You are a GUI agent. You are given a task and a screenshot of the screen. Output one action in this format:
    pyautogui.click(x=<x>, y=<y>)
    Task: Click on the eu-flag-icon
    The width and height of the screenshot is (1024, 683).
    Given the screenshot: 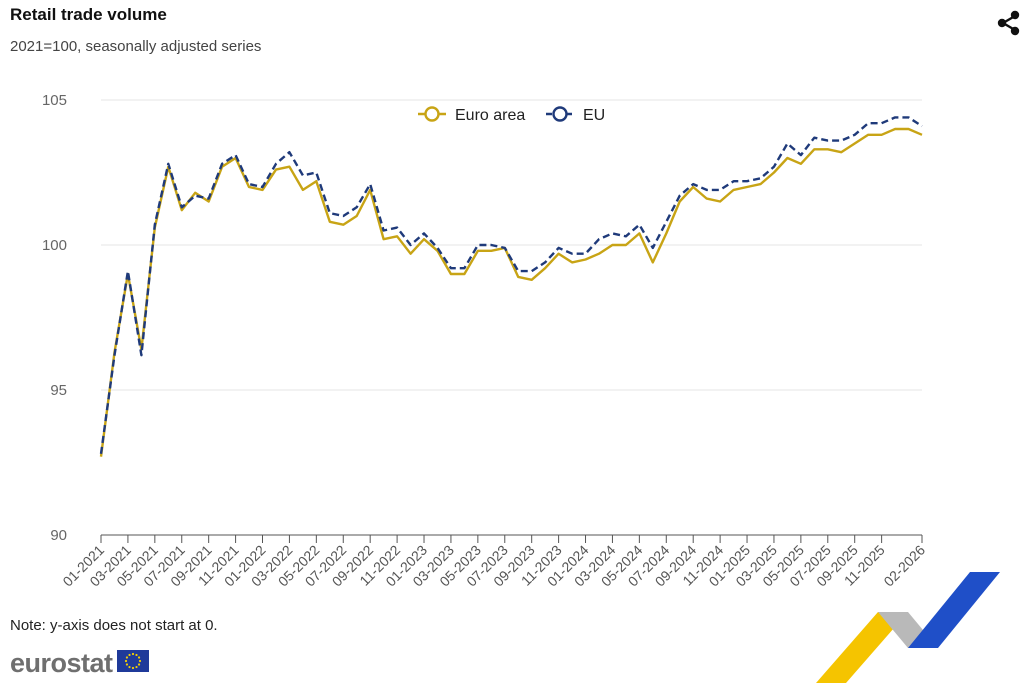 What is the action you would take?
    pyautogui.click(x=132, y=663)
    